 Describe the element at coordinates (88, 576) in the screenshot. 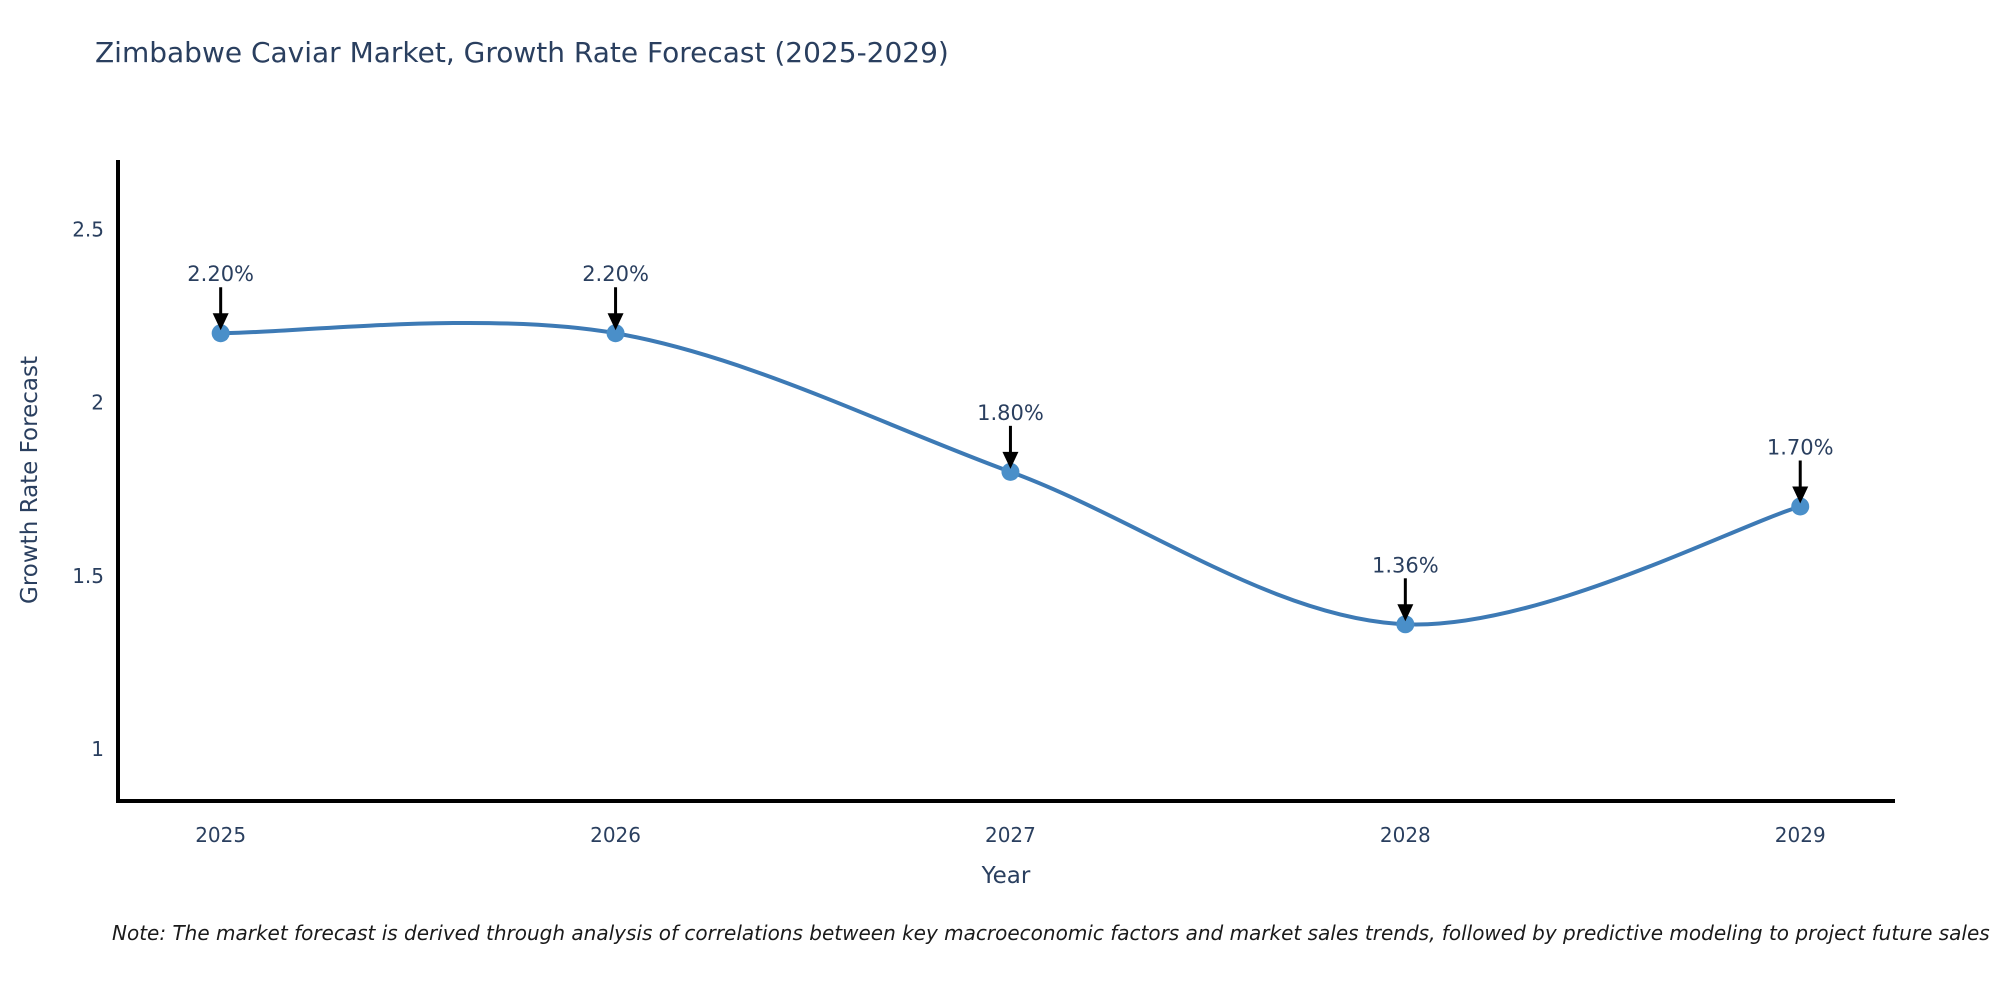

I see `y-tick-label: 1.5` at that location.